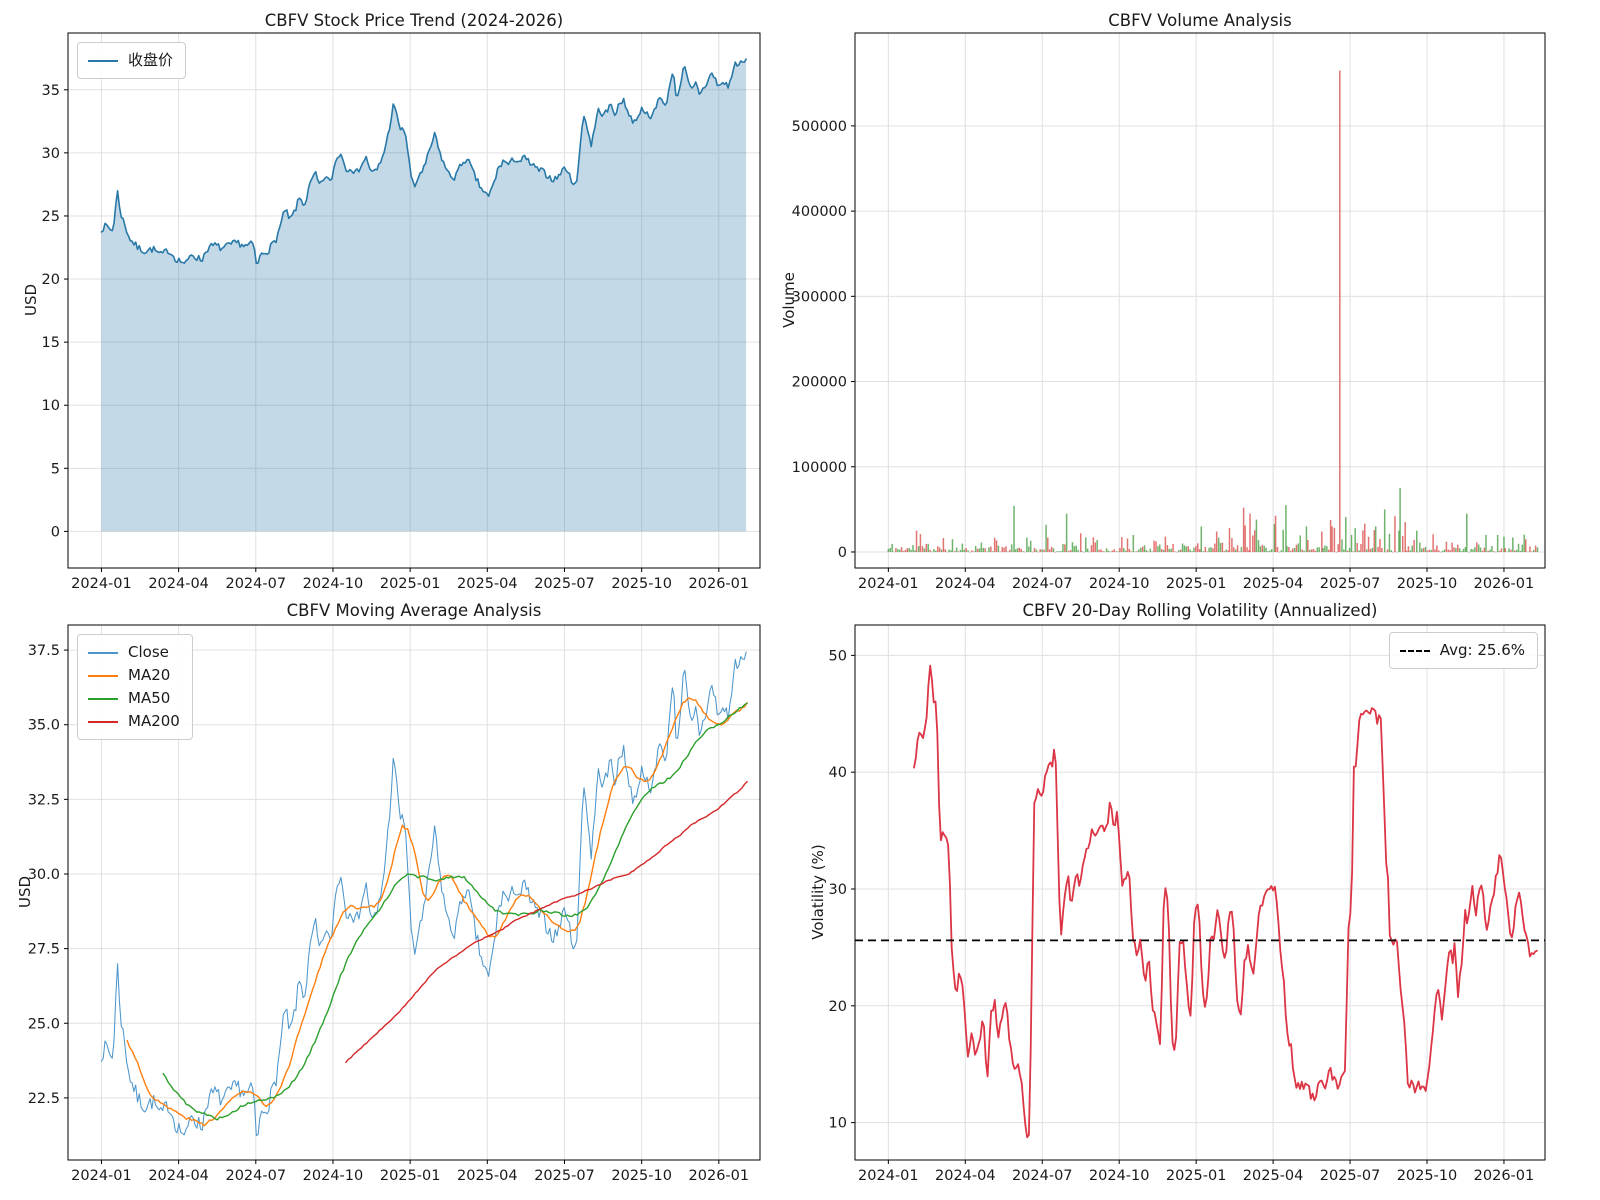 The width and height of the screenshot is (1600, 1200). What do you see at coordinates (1463, 650) in the screenshot?
I see `volatility-legend: Avg: 25.6%` at bounding box center [1463, 650].